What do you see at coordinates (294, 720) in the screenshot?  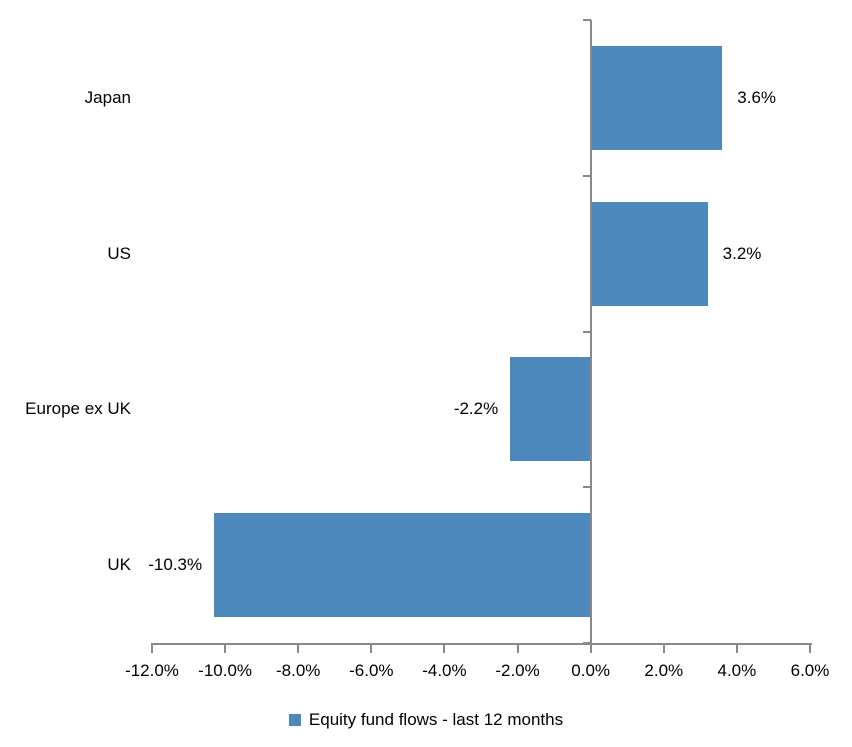 I see `legend-swatch-icon` at bounding box center [294, 720].